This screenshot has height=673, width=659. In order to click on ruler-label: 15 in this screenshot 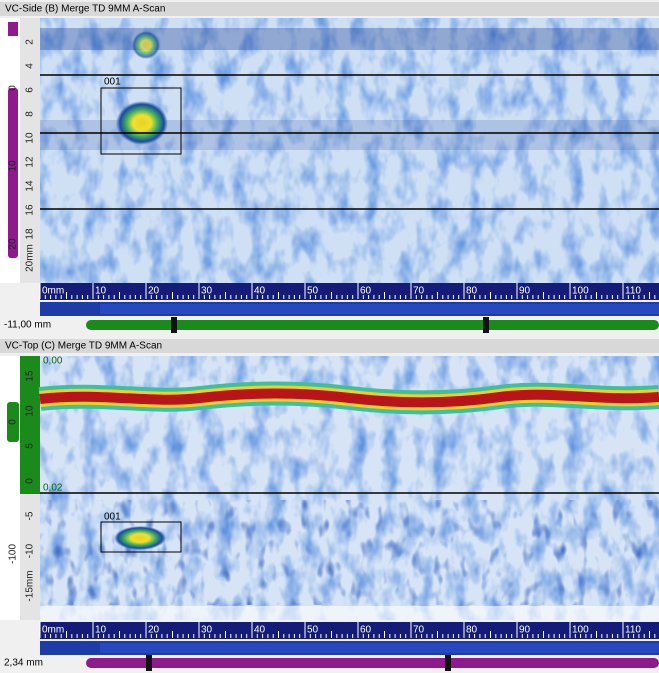, I will do `click(30, 376)`.